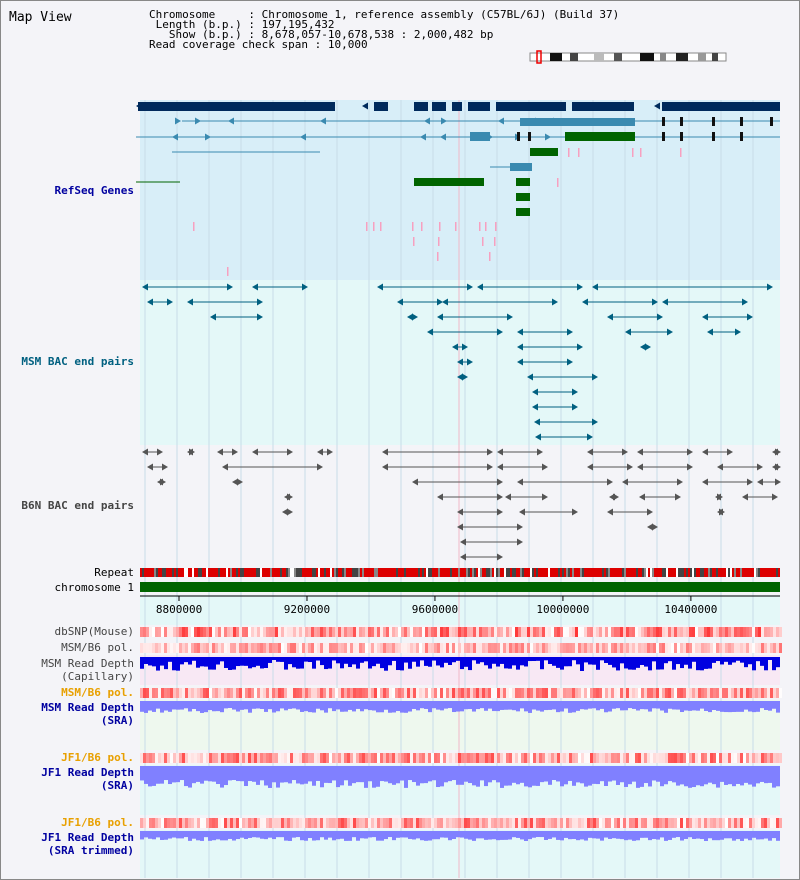 This screenshot has width=800, height=880. Describe the element at coordinates (562, 609) in the screenshot. I see `axis-tick-label: 10000000` at that location.